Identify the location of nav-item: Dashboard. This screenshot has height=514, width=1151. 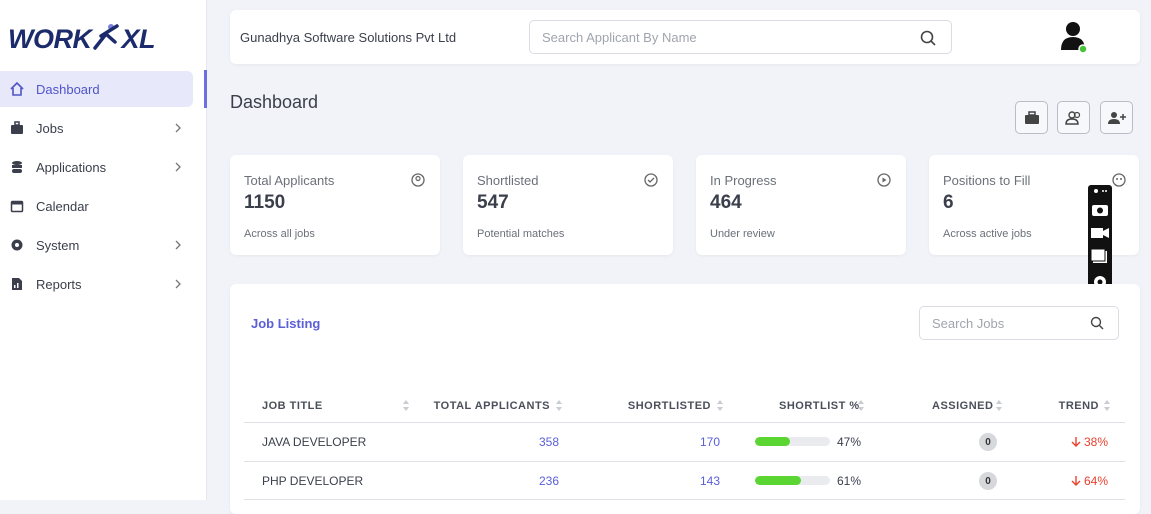
(96, 89).